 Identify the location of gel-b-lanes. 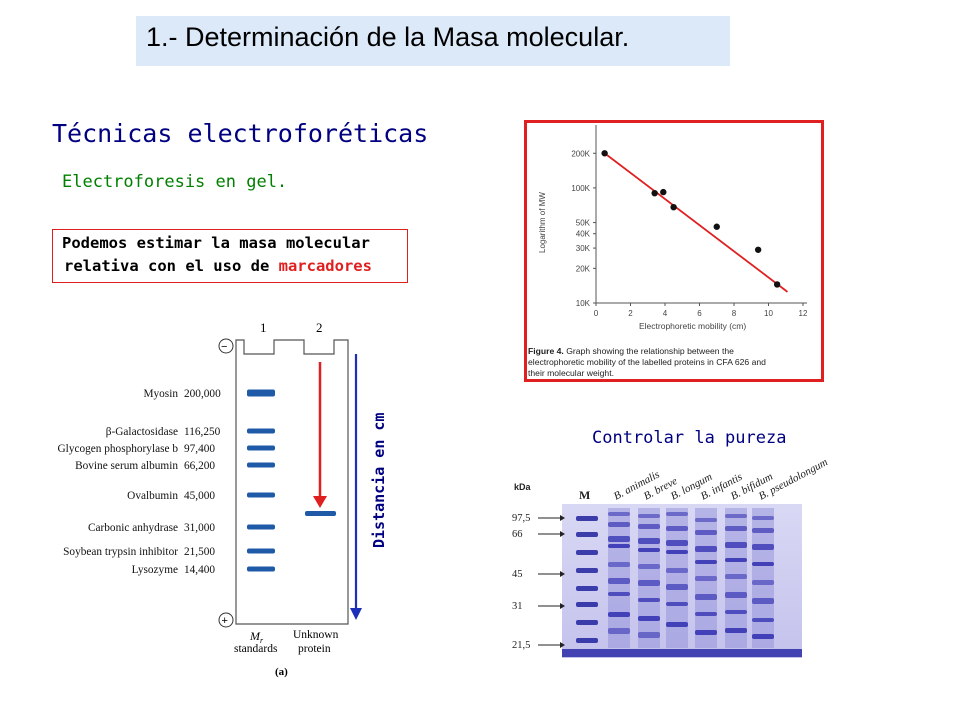
(675, 578).